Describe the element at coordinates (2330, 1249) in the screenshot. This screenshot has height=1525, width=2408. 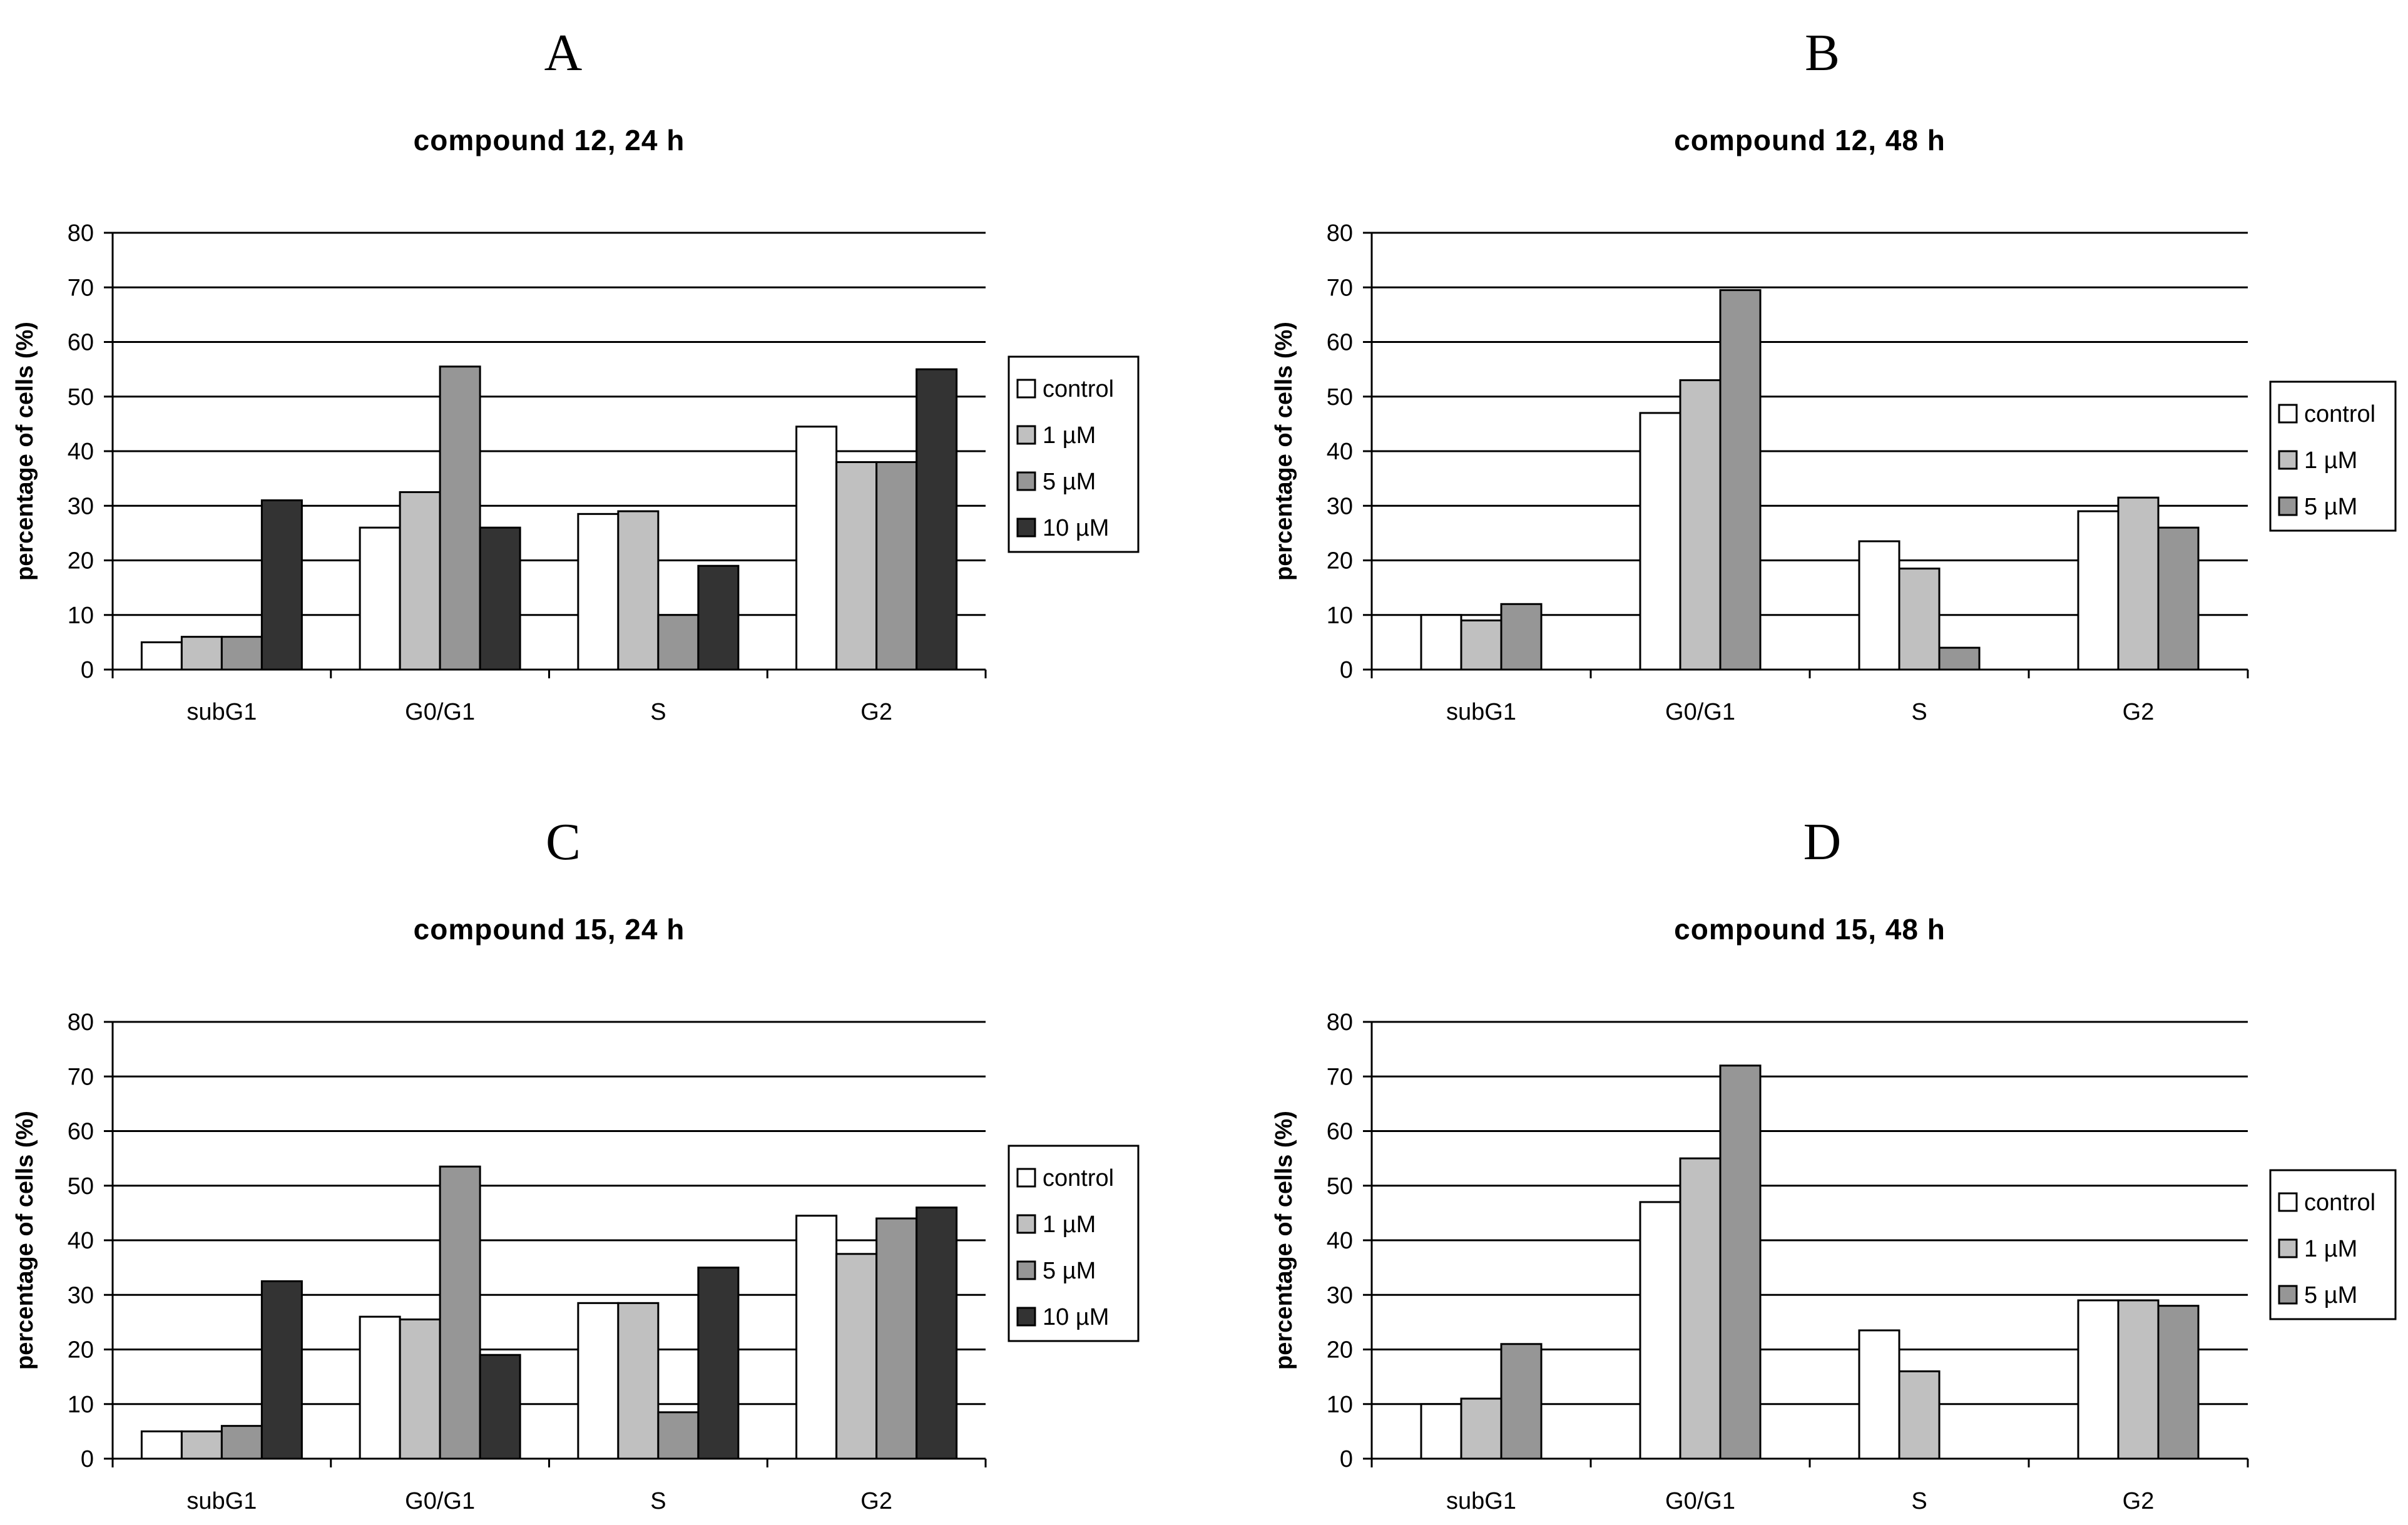
I see `legend-label-1-um: 1 µM` at that location.